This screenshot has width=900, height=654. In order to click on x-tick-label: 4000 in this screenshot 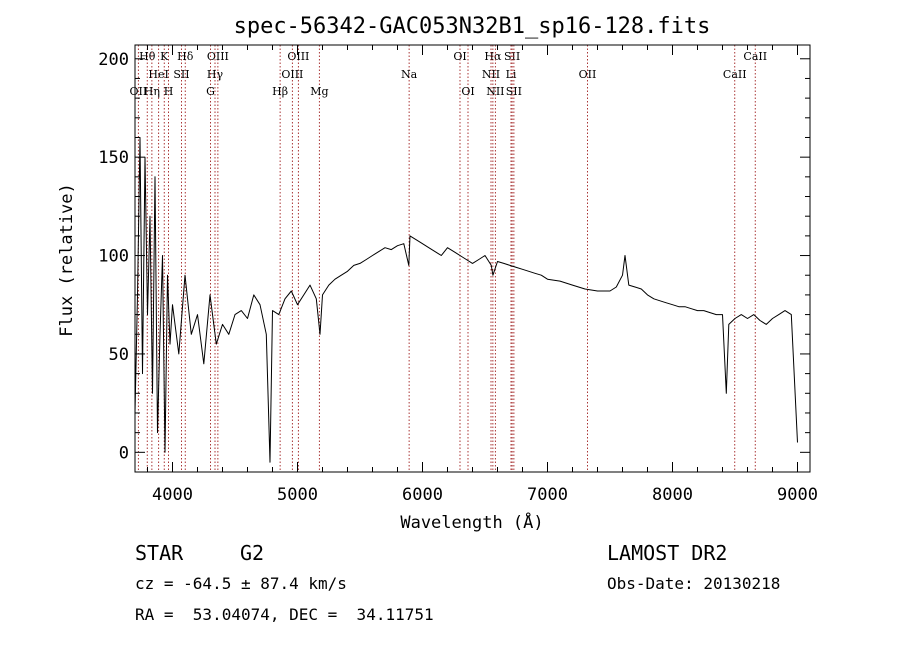, I will do `click(172, 495)`.